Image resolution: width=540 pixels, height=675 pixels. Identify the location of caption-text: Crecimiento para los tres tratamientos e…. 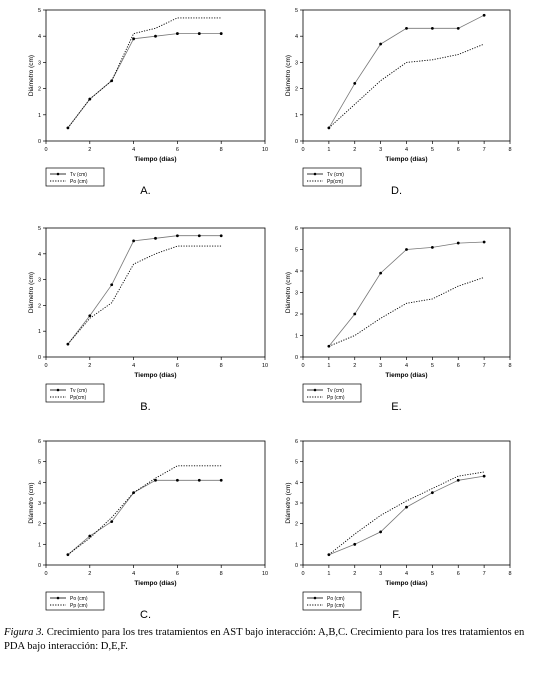
(264, 639).